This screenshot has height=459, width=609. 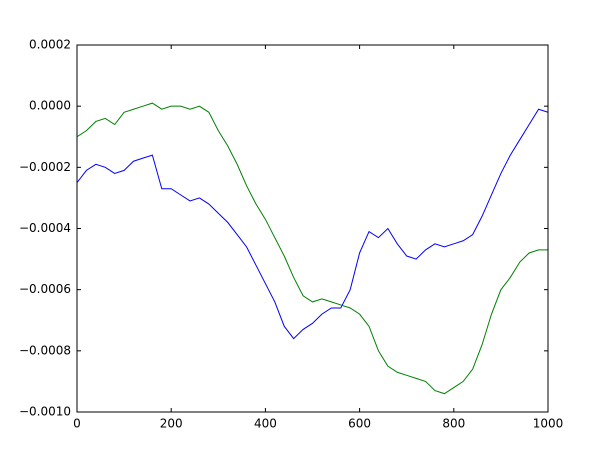 What do you see at coordinates (45, 350) in the screenshot?
I see `y-tick-label: −0.0008` at bounding box center [45, 350].